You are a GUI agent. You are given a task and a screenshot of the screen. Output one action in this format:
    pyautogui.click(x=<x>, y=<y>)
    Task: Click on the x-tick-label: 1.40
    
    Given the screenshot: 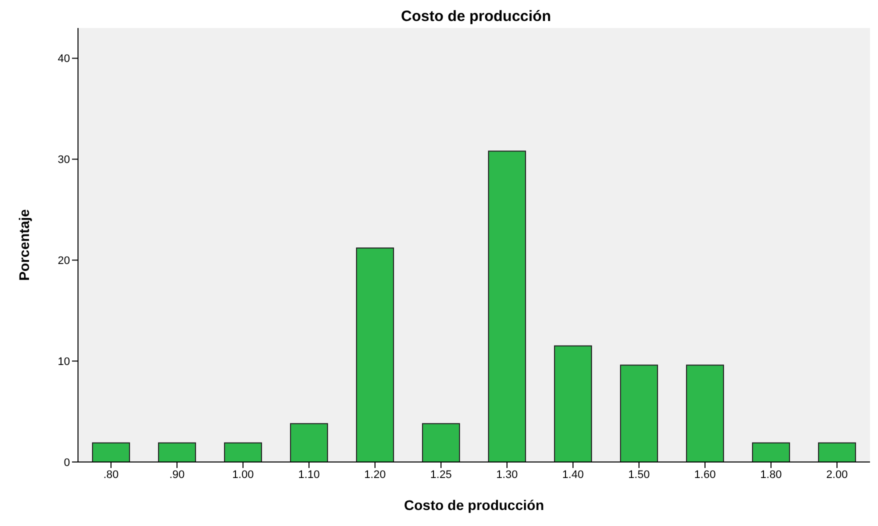 What is the action you would take?
    pyautogui.click(x=573, y=474)
    